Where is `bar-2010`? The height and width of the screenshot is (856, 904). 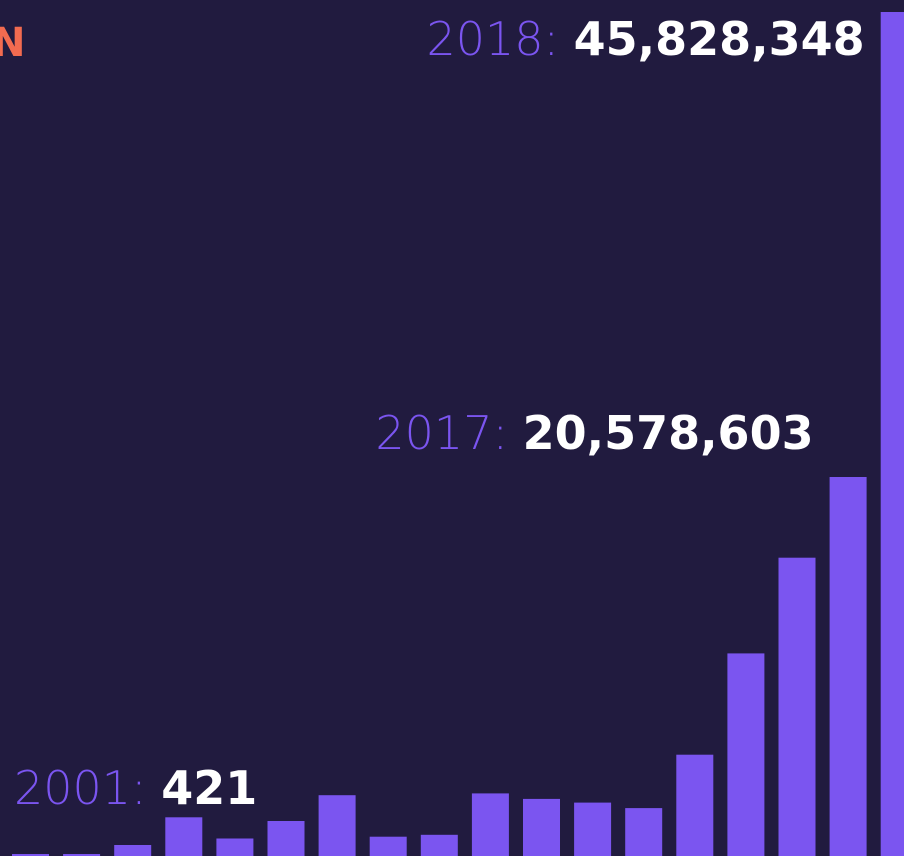 bar-2010 is located at coordinates (490, 824).